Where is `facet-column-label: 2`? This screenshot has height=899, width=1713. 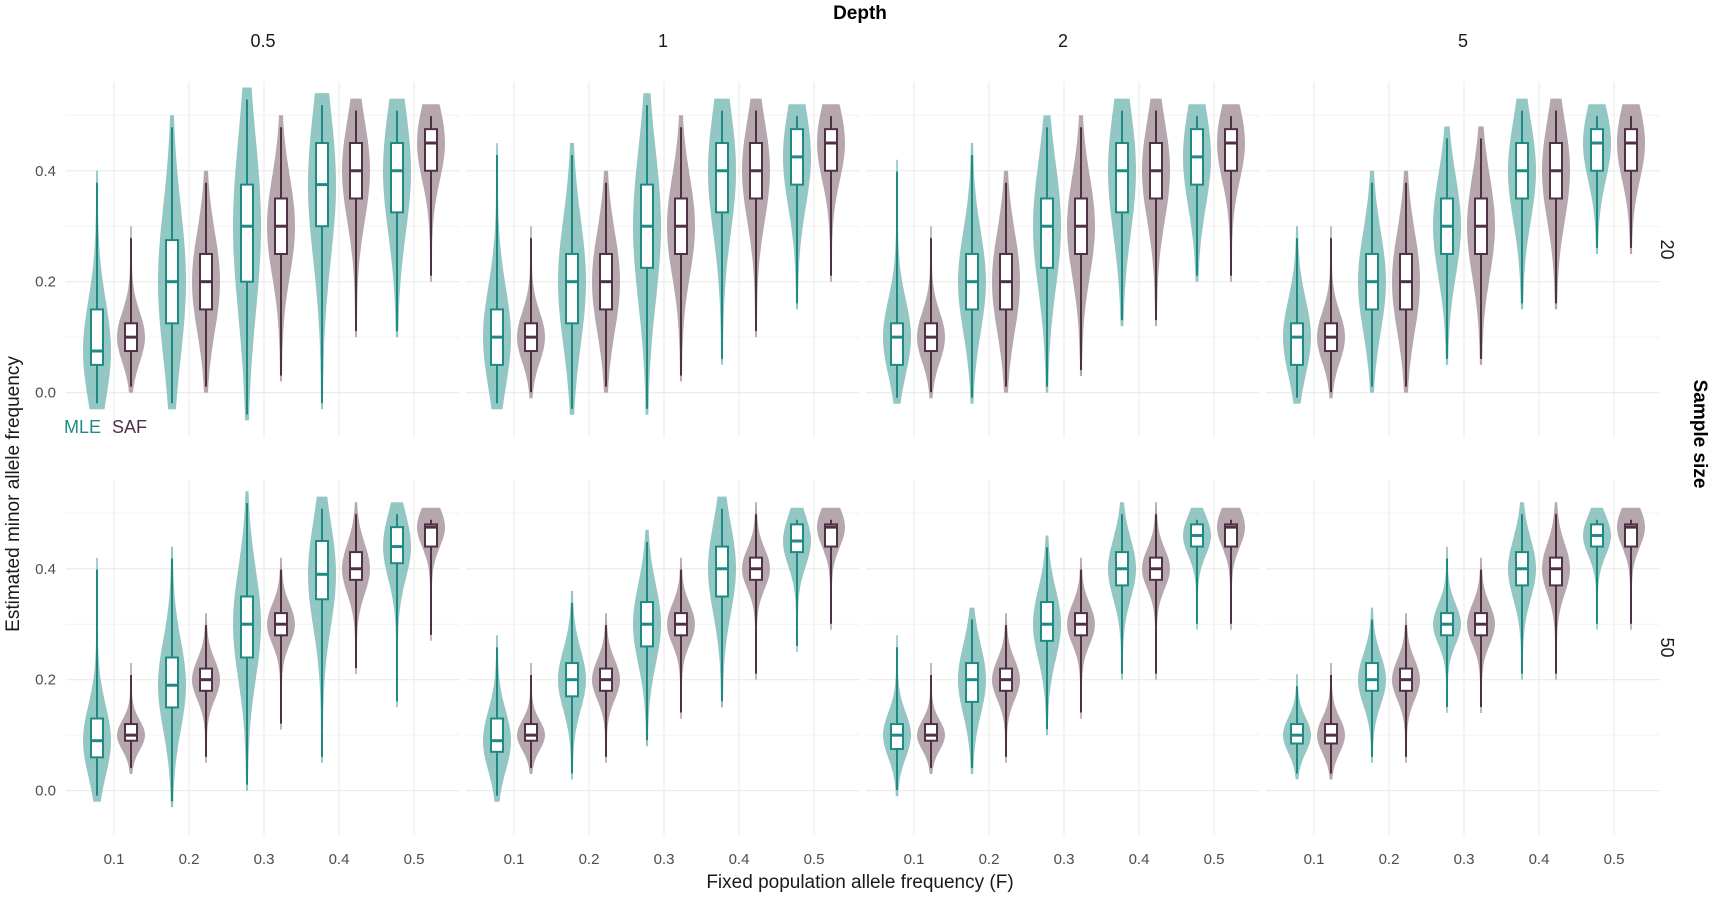 facet-column-label: 2 is located at coordinates (1063, 41).